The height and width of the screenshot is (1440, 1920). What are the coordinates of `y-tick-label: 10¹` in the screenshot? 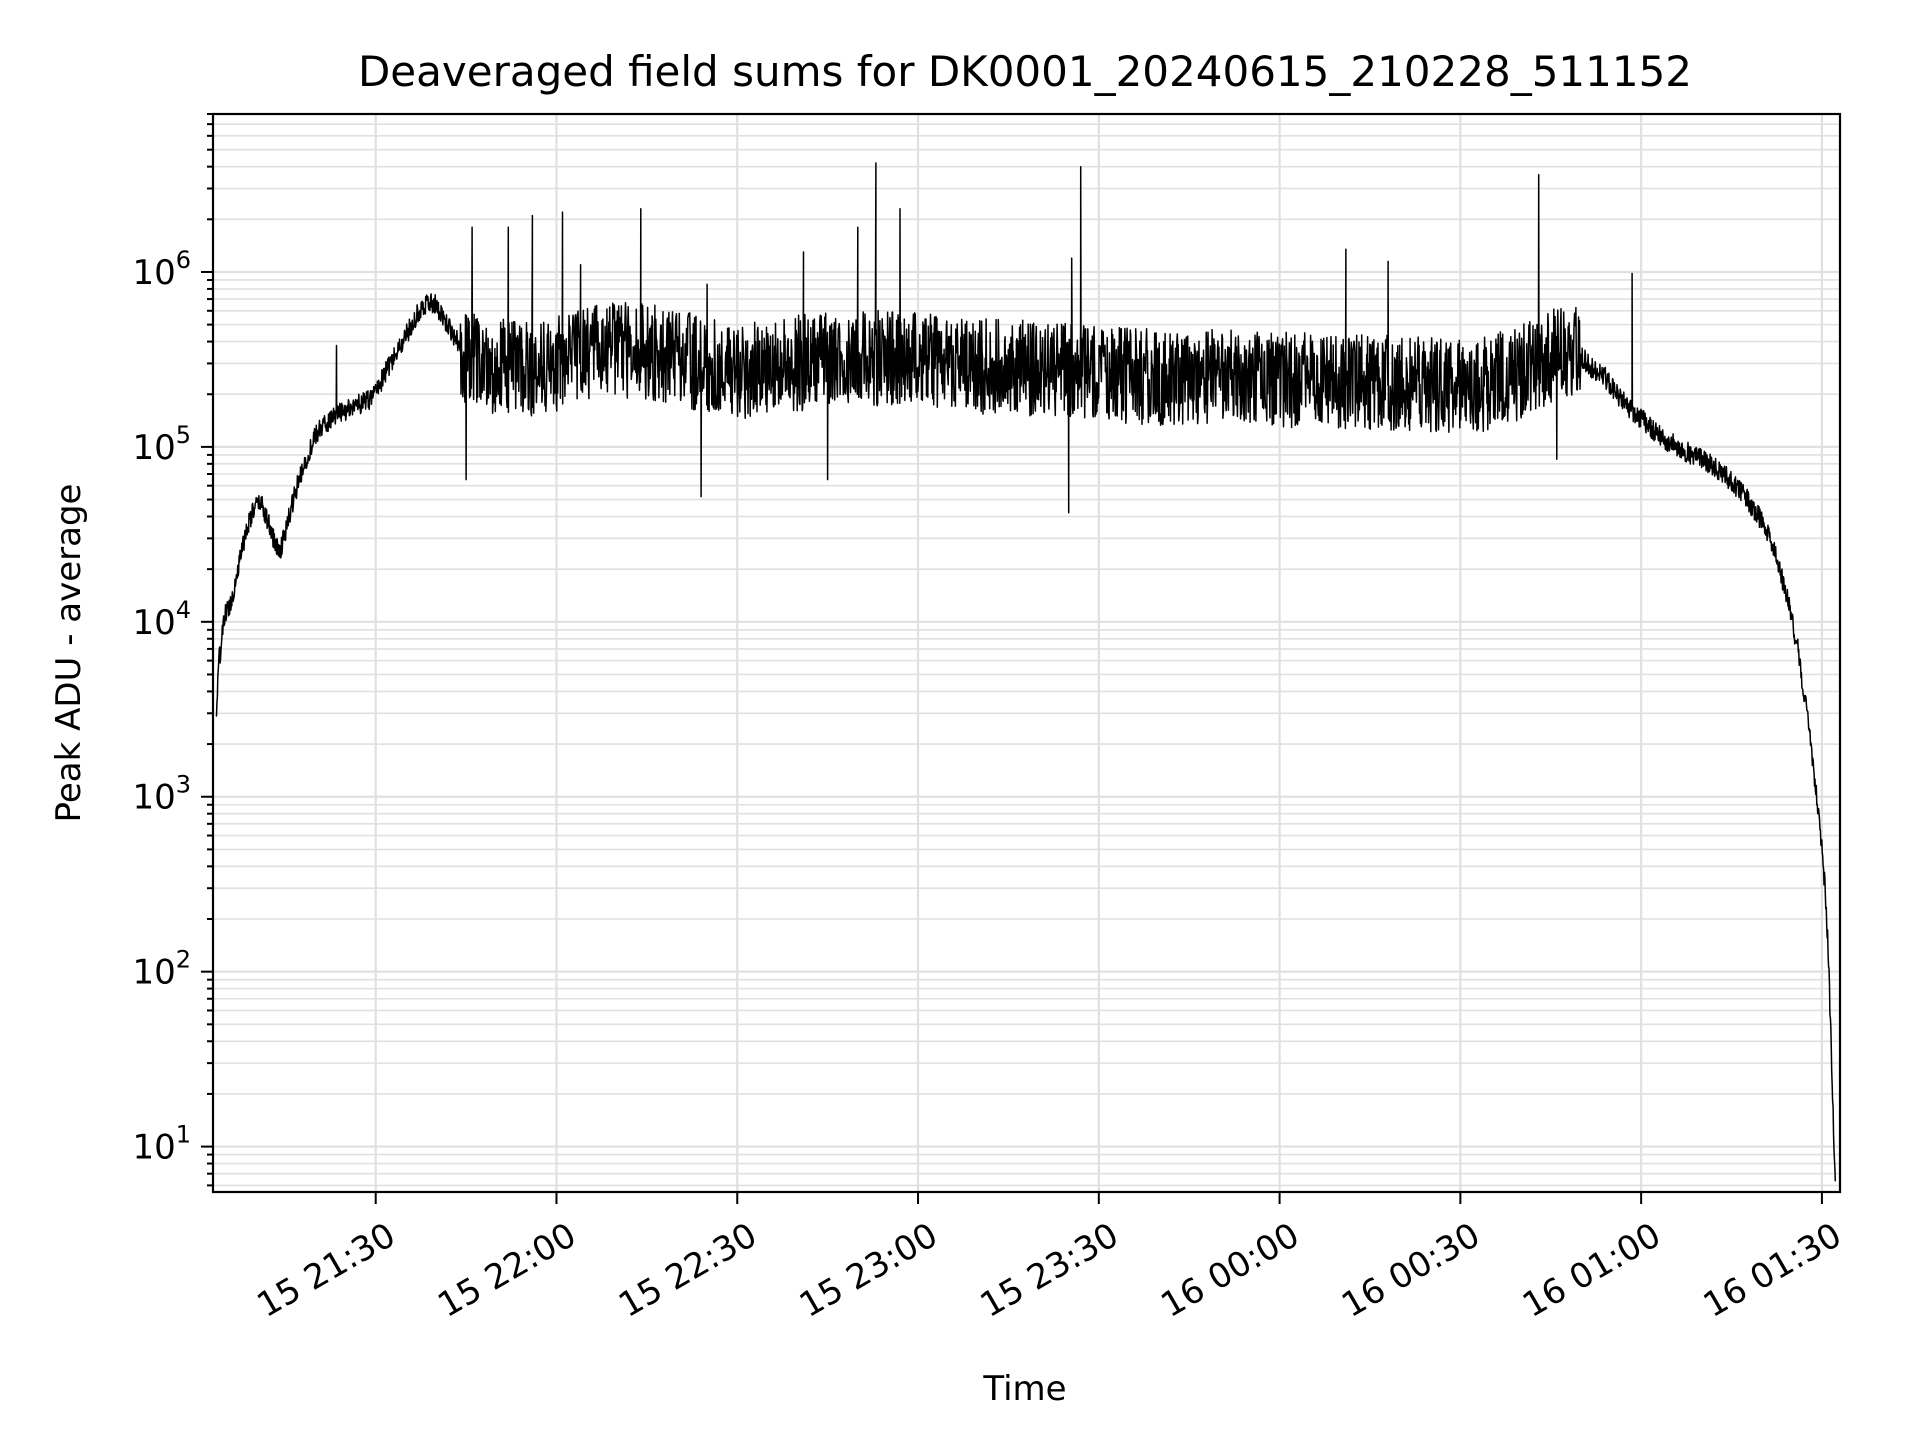 It's located at (161, 1144).